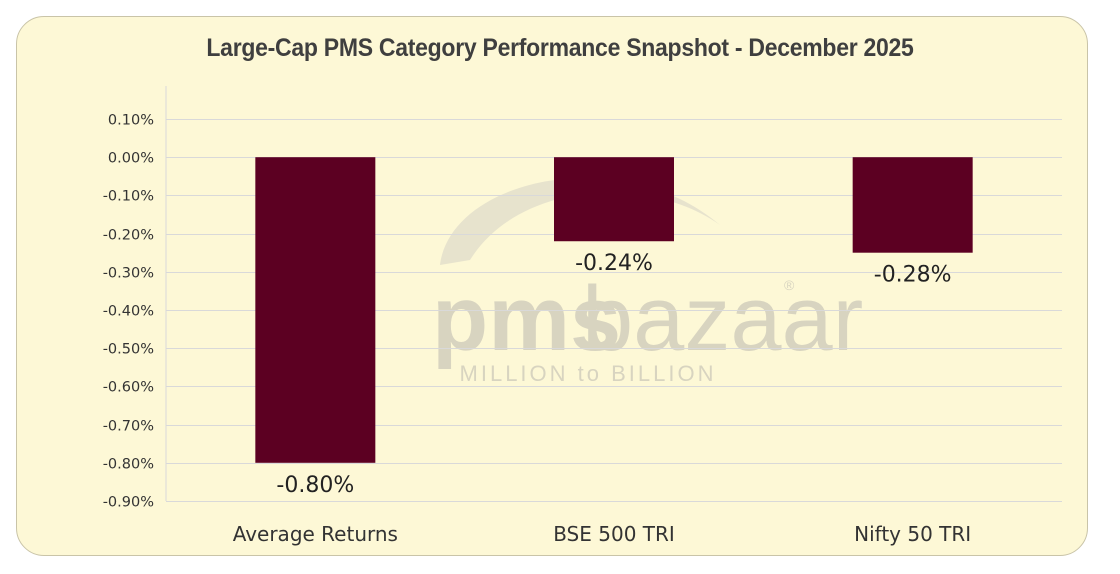 The width and height of the screenshot is (1120, 574). I want to click on watermark-swoosh-icon, so click(580, 221).